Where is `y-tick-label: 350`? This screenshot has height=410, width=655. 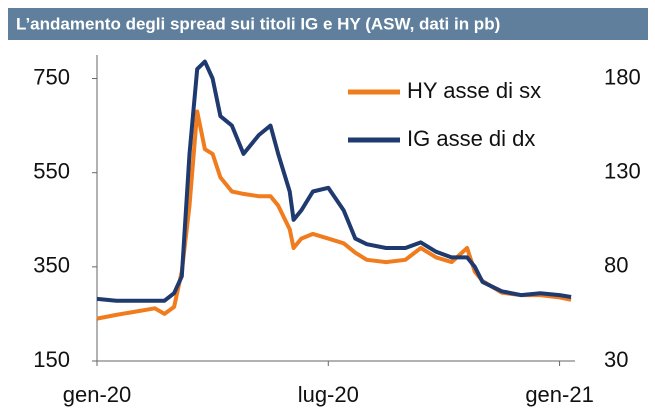
y-tick-label: 350 is located at coordinates (51, 265).